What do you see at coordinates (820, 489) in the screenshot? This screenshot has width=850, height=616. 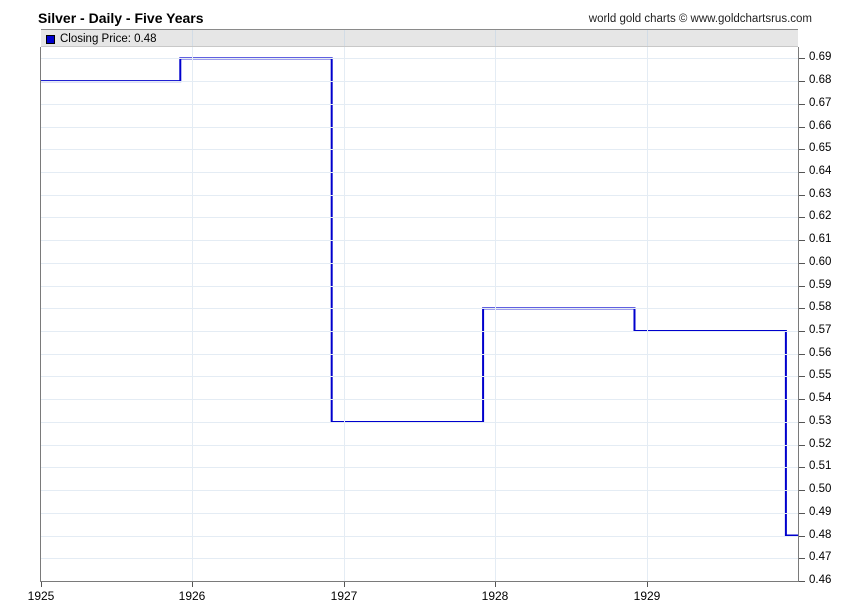 I see `y-tick-label: 0.50` at bounding box center [820, 489].